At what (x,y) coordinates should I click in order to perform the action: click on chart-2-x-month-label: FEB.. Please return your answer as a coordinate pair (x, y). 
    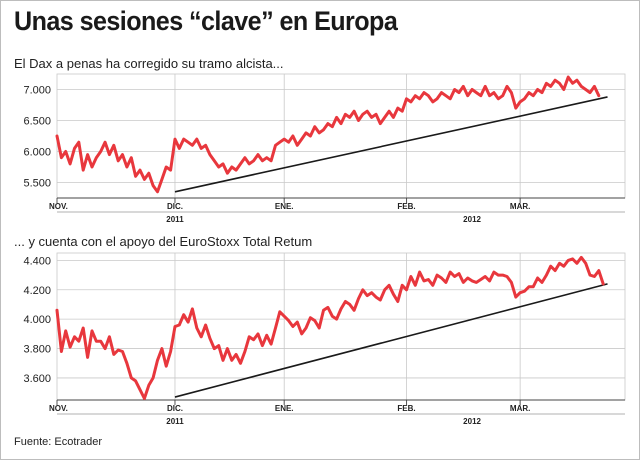
    Looking at the image, I should click on (406, 408).